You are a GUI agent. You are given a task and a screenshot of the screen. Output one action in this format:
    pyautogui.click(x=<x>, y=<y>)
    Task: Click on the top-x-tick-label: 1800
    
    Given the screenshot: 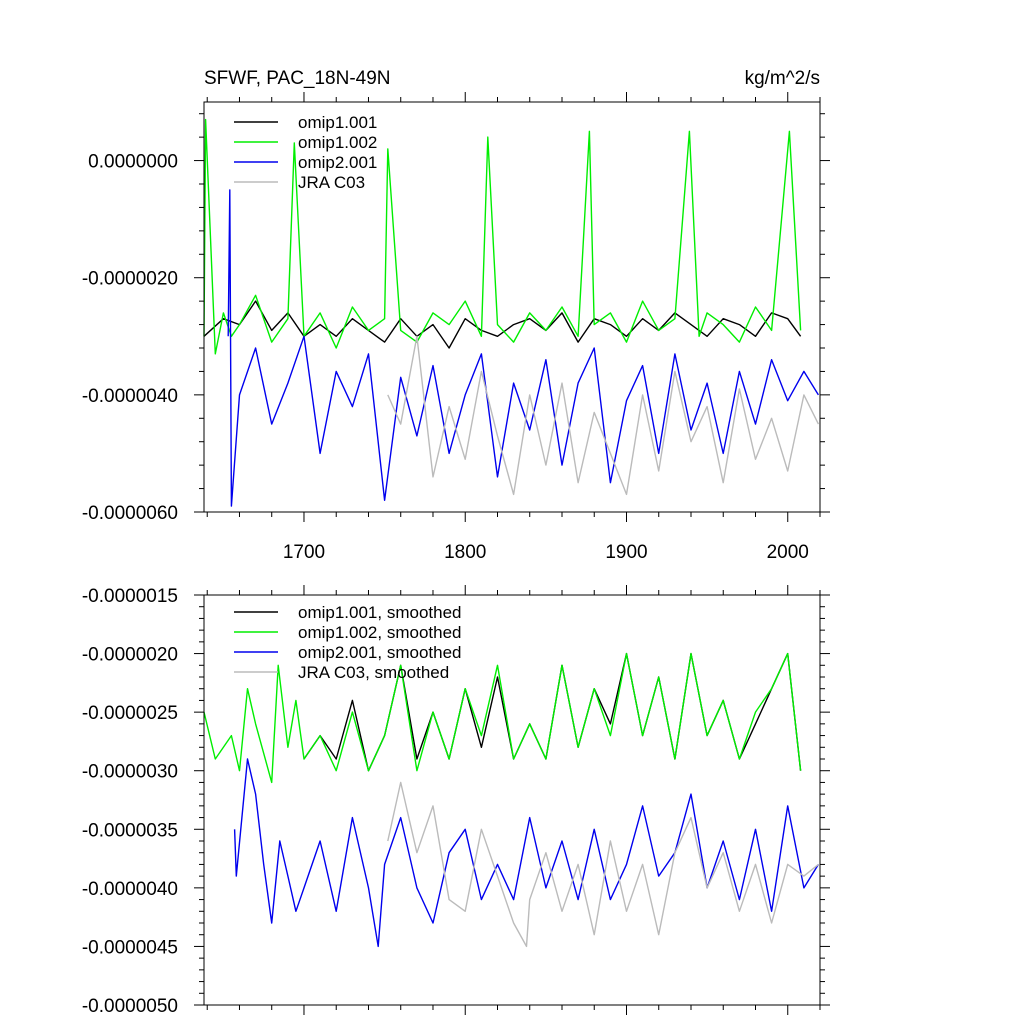 What is the action you would take?
    pyautogui.click(x=465, y=552)
    